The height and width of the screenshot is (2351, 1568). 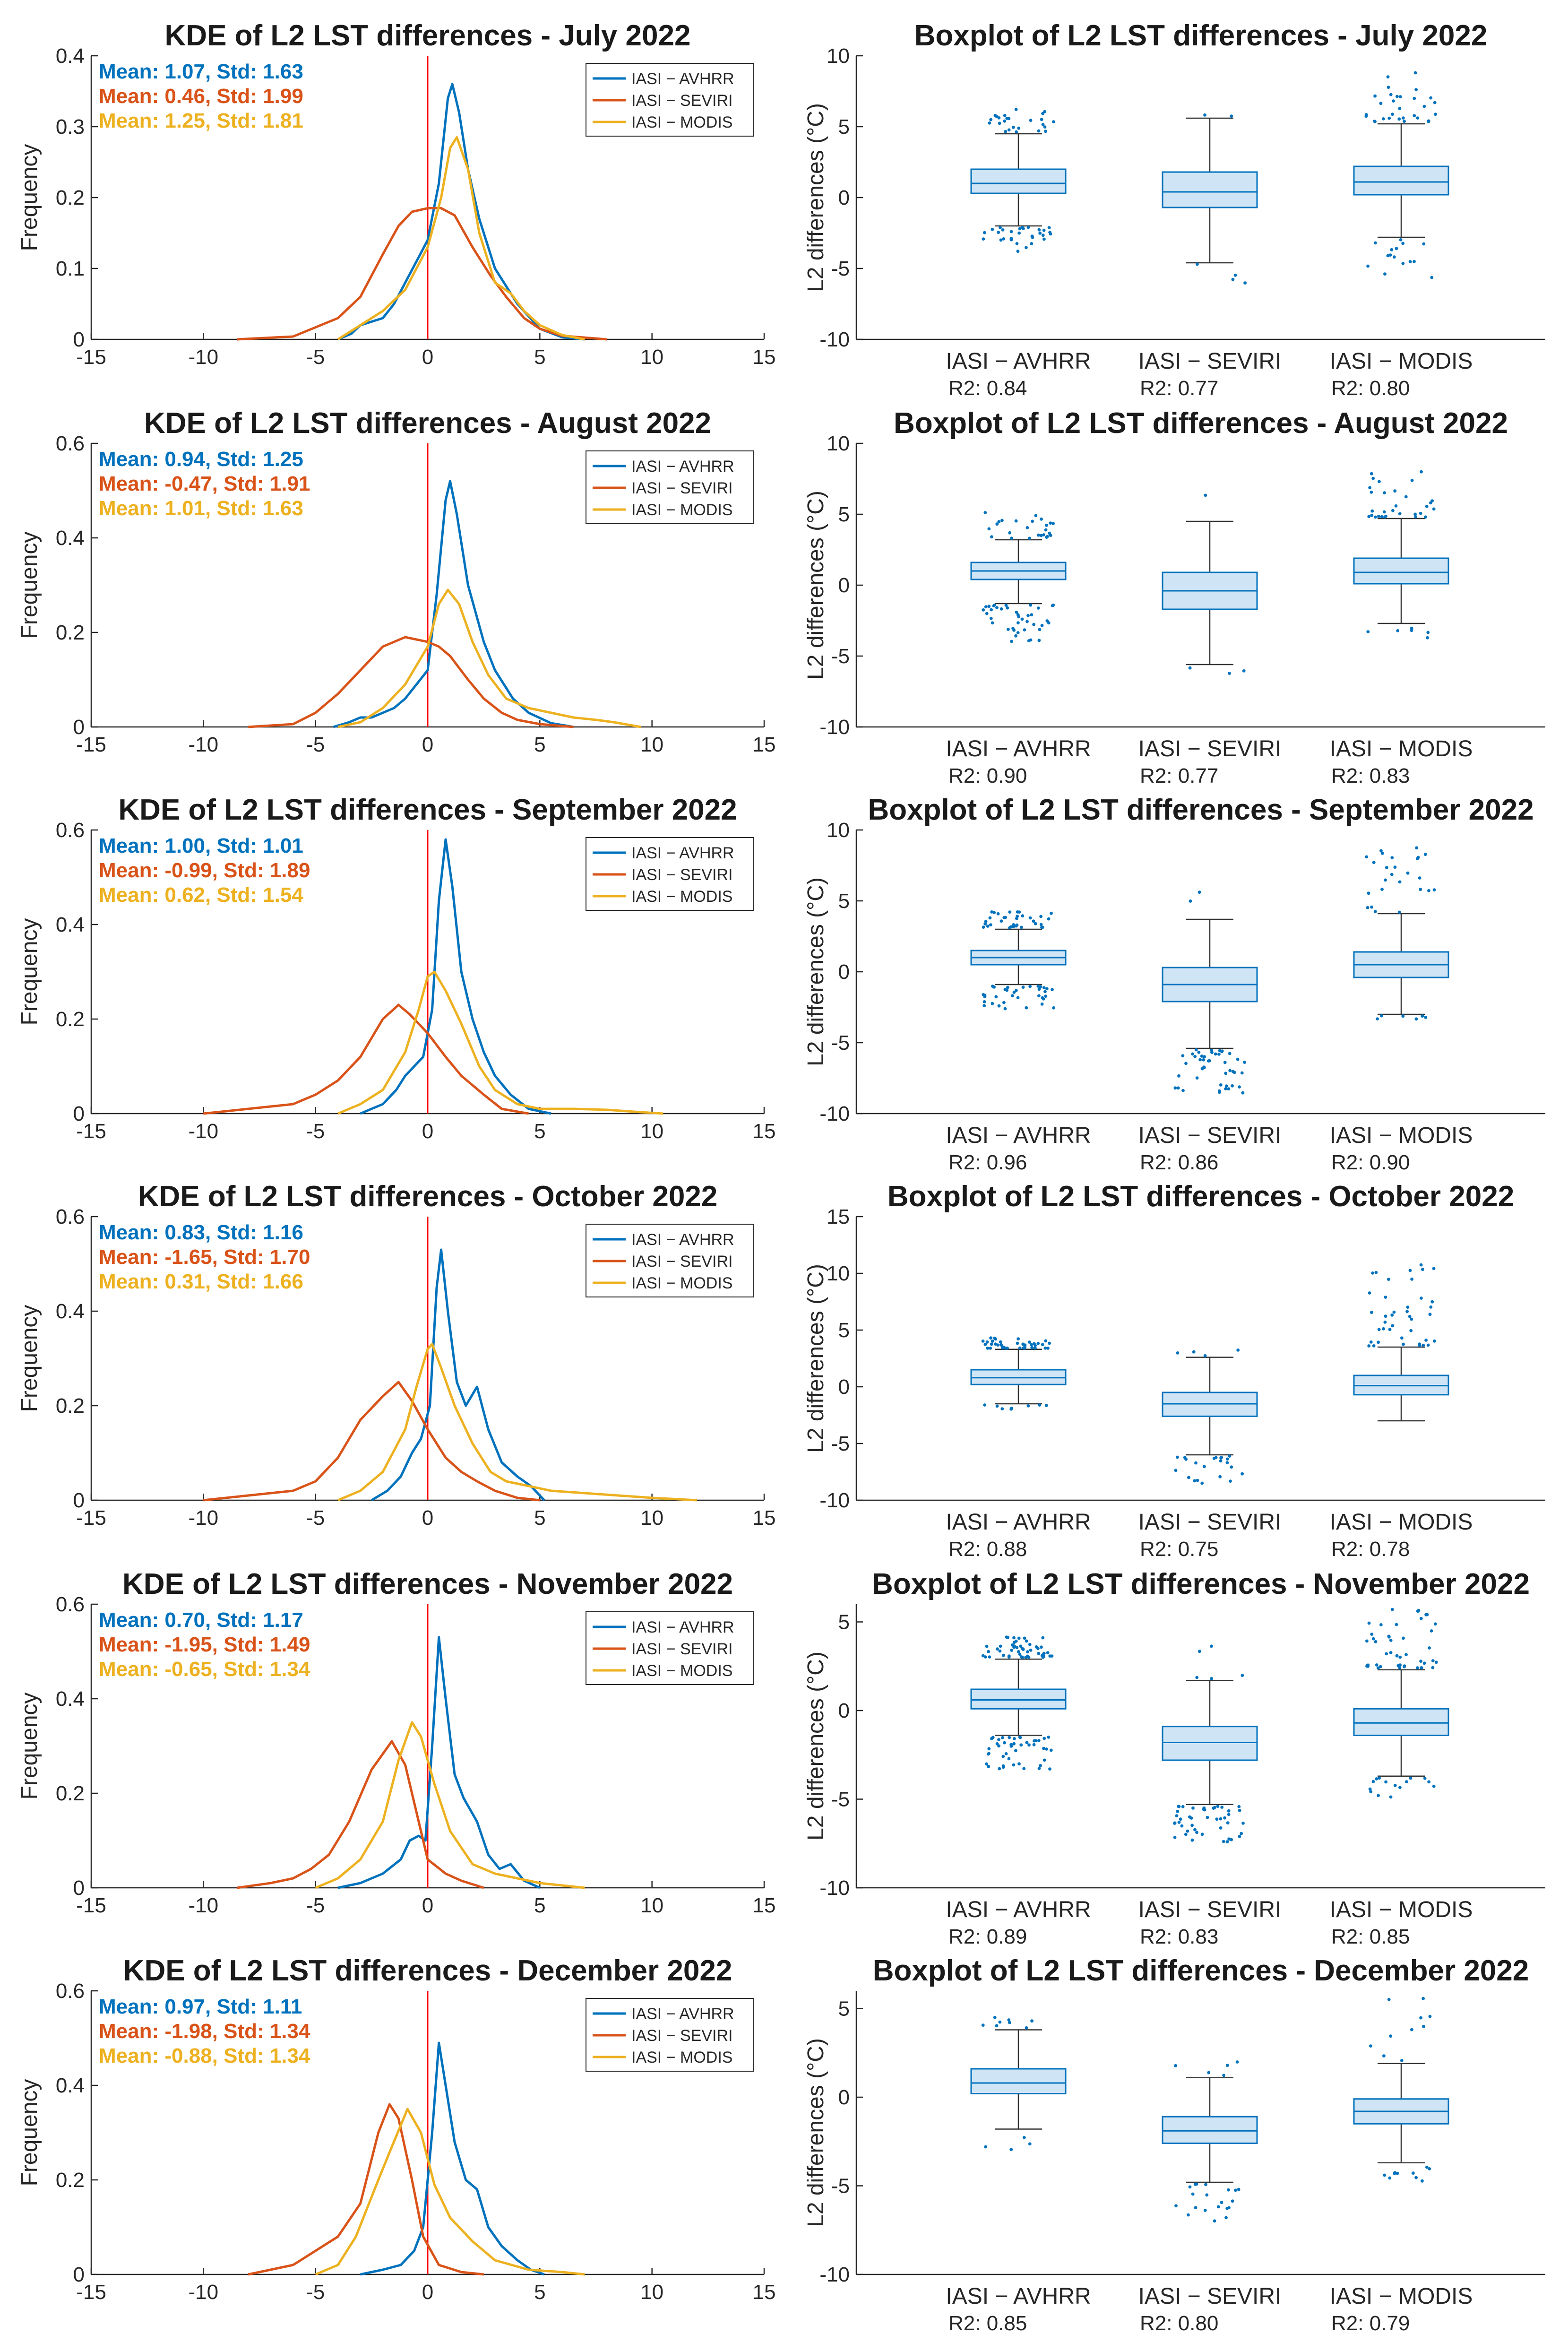 What do you see at coordinates (70, 2086) in the screenshot?
I see `y-tick-label: 0.4` at bounding box center [70, 2086].